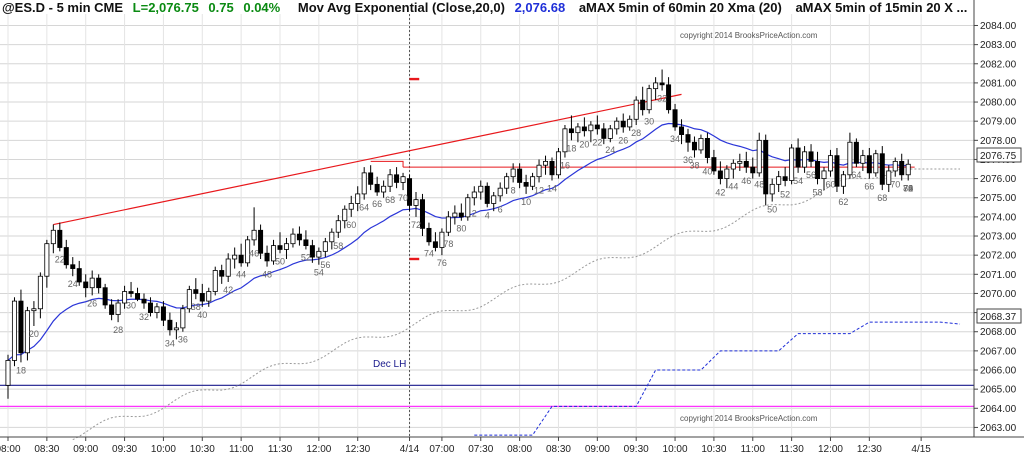 Image resolution: width=1024 pixels, height=457 pixels. Describe the element at coordinates (62, 7) in the screenshot. I see `header-symbol: @ES.D - 5 min CME` at that location.